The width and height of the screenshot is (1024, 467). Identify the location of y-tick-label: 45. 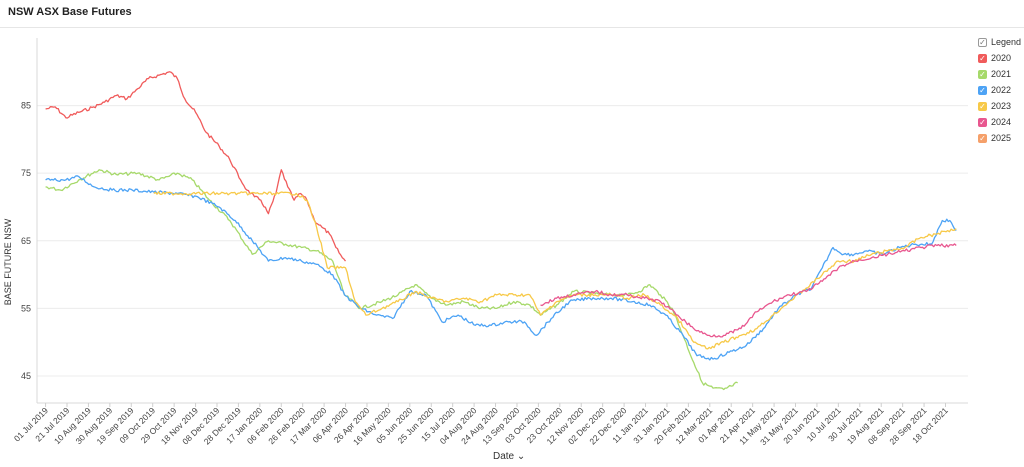
(26, 376).